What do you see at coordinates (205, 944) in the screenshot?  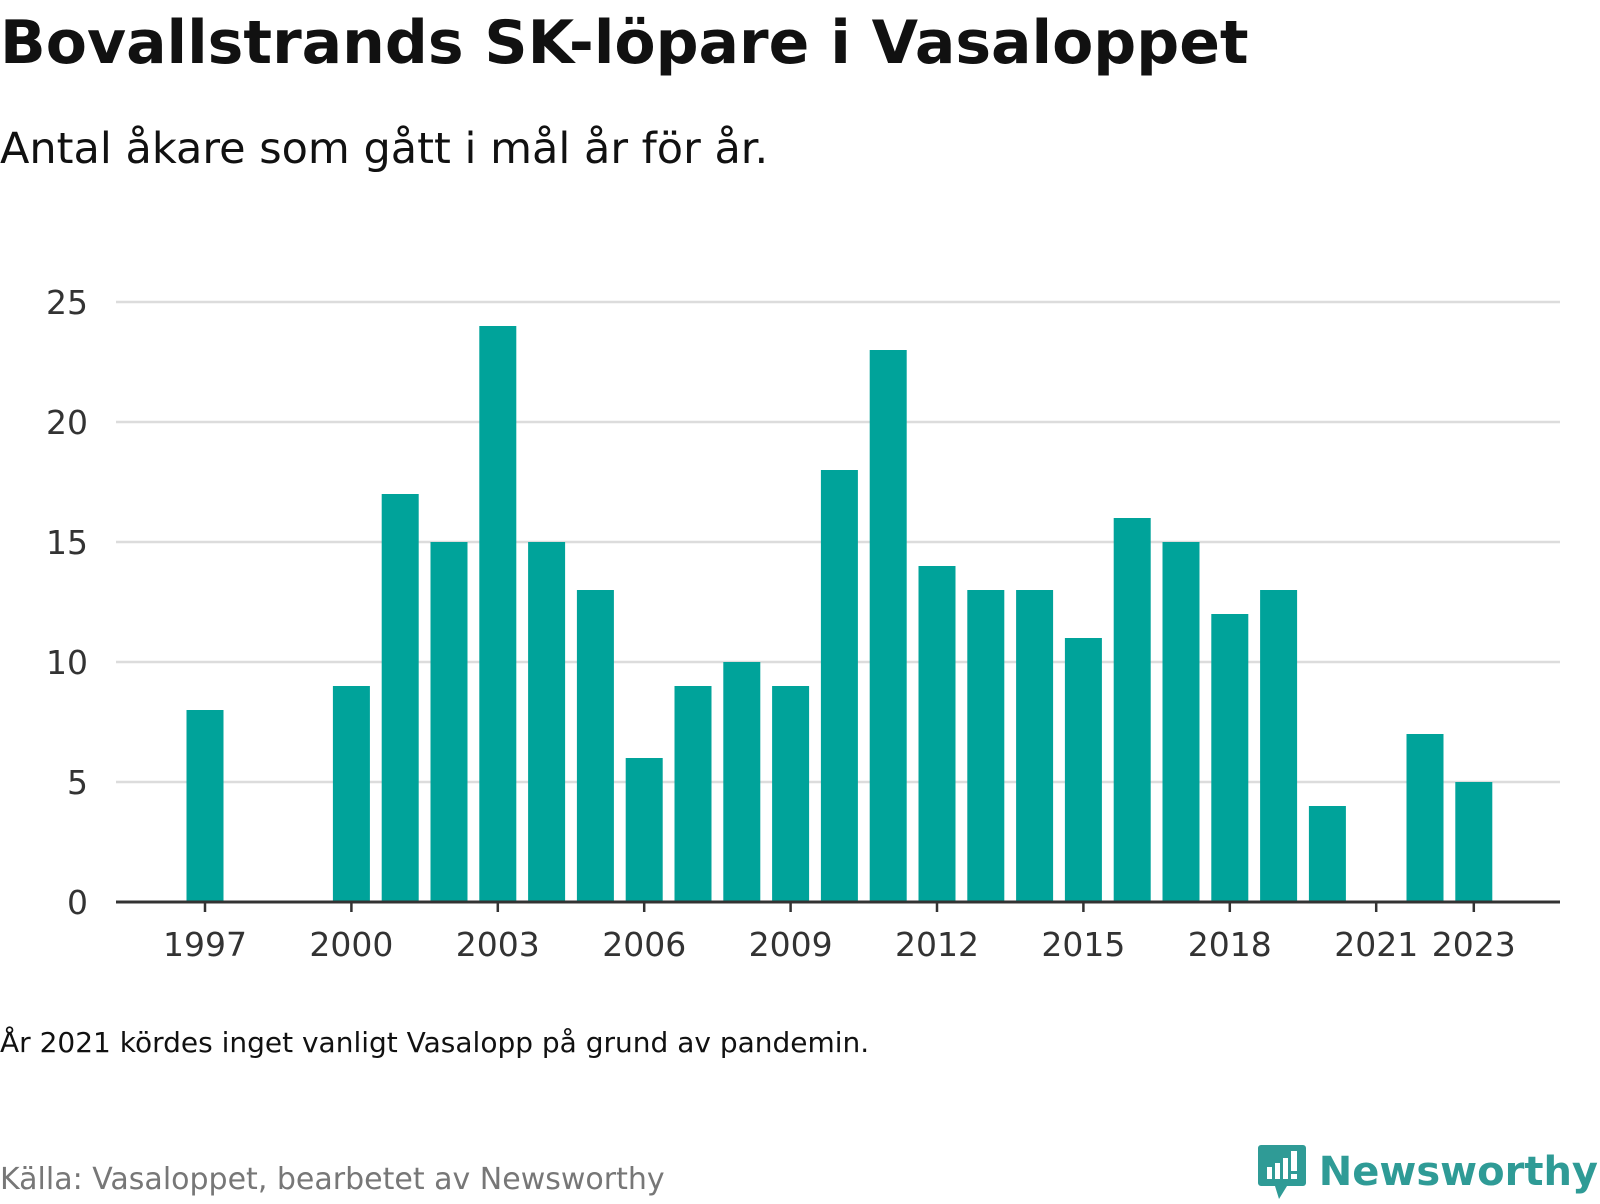 I see `x-tick-label: 1997` at bounding box center [205, 944].